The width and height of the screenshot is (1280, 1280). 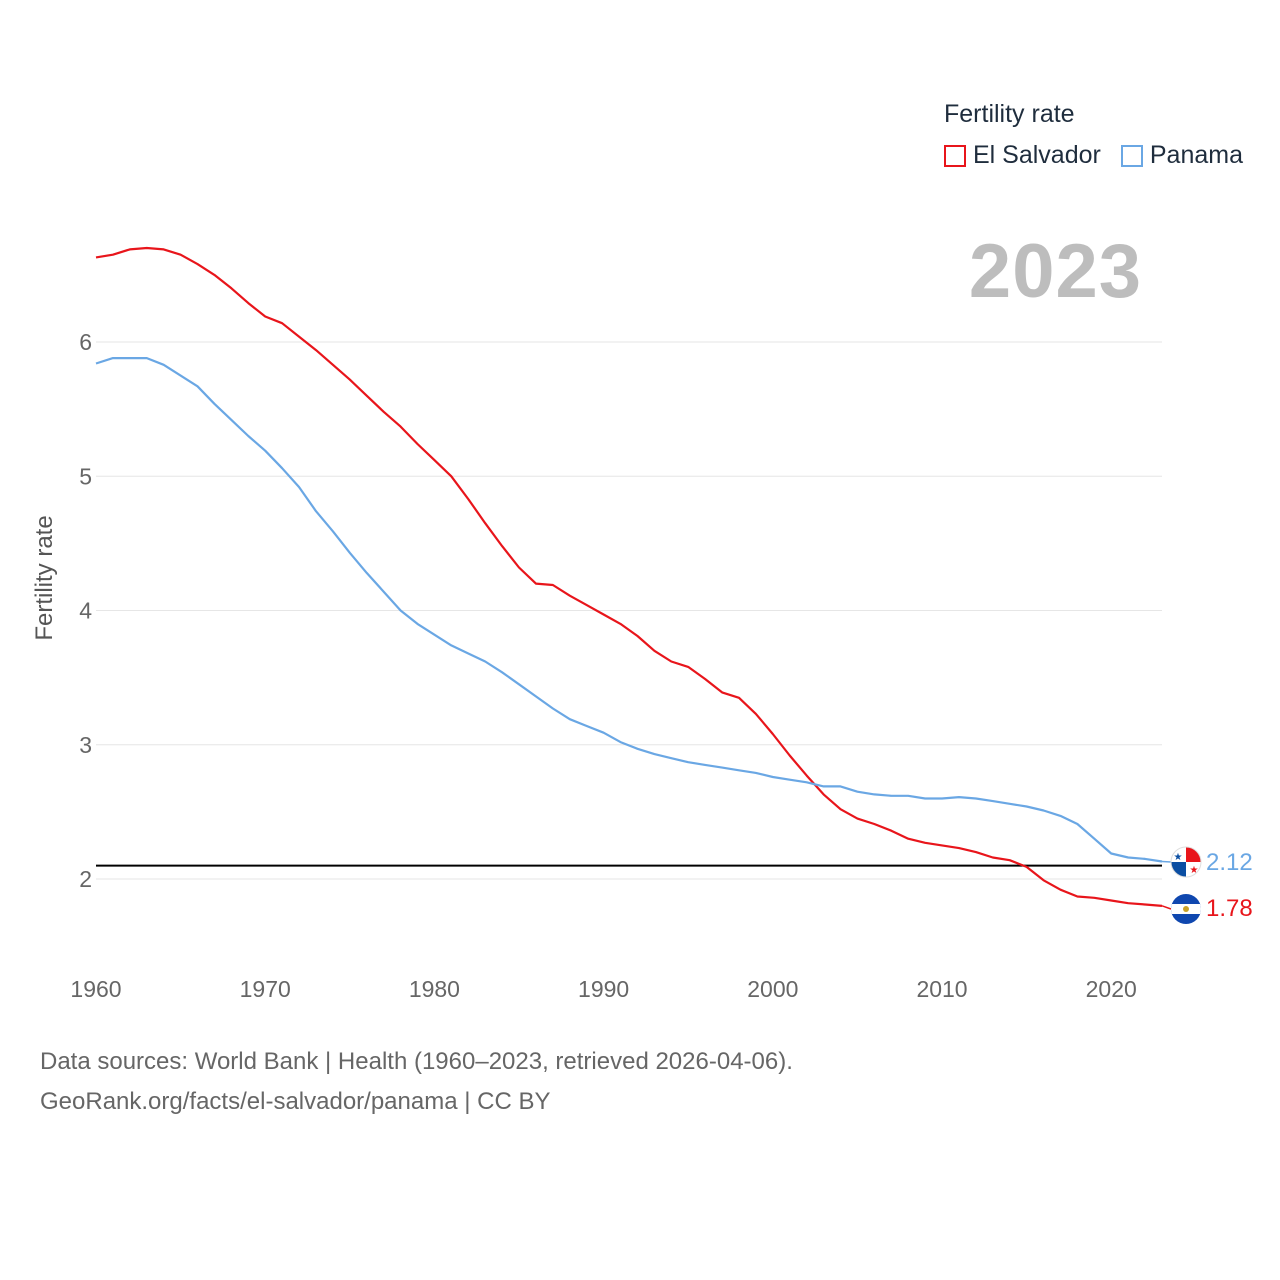 What do you see at coordinates (85, 745) in the screenshot?
I see `y-tick-3: 3` at bounding box center [85, 745].